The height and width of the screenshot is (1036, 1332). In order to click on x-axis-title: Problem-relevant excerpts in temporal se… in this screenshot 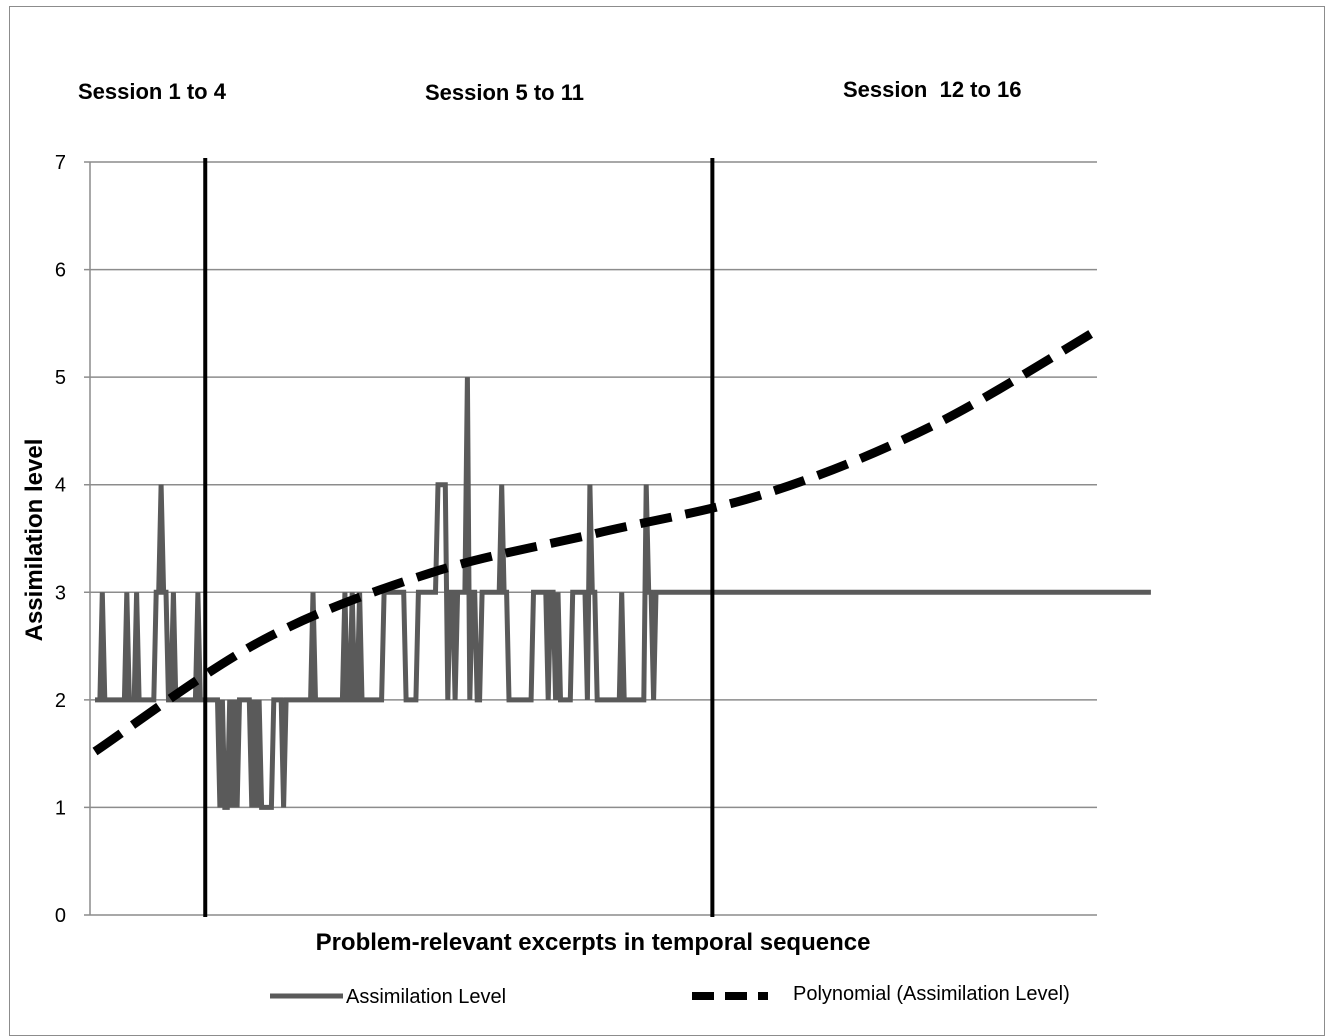, I will do `click(593, 942)`.